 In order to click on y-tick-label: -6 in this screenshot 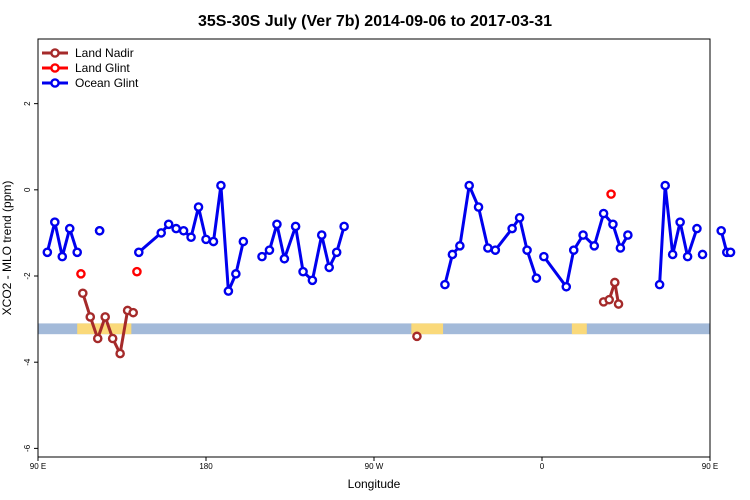, I will do `click(27, 448)`.